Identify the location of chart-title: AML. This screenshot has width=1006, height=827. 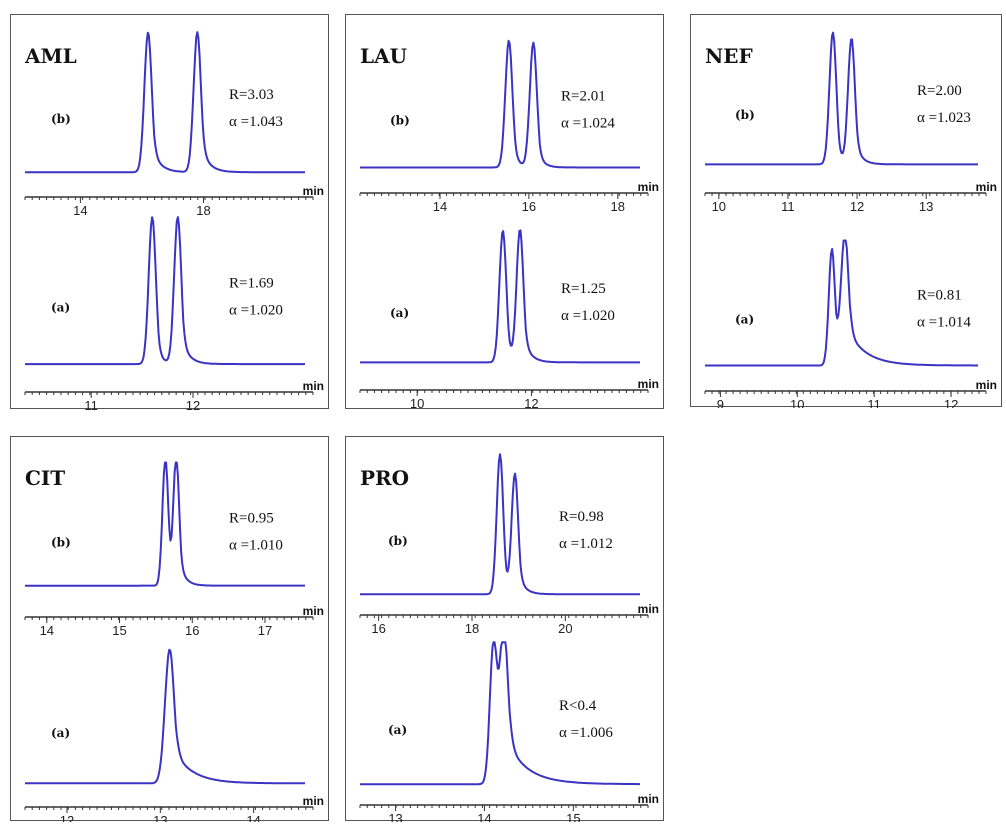
(50, 56).